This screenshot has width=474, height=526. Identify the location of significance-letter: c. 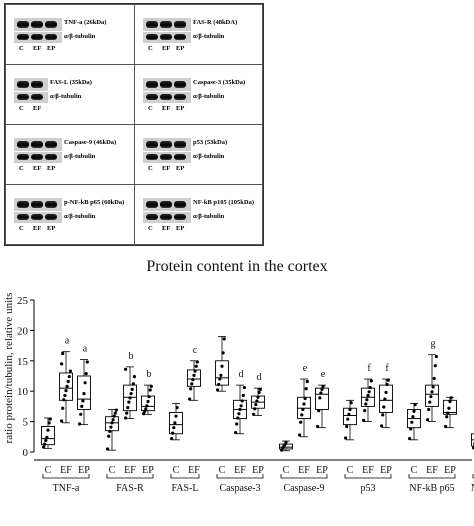
(195, 350).